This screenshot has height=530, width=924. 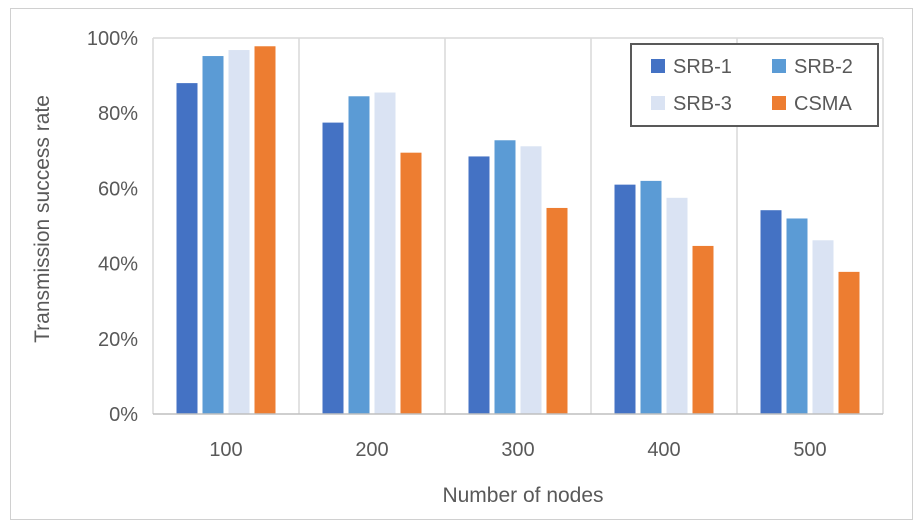 What do you see at coordinates (371, 450) in the screenshot?
I see `x-tick-label: 200` at bounding box center [371, 450].